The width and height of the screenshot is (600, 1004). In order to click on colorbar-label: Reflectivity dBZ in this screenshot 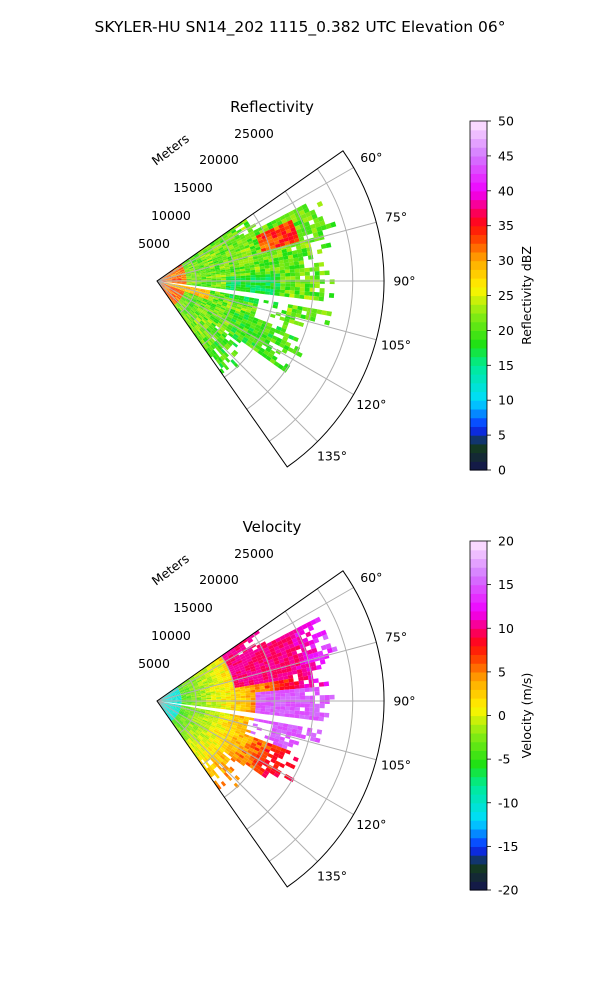, I will do `click(526, 295)`.